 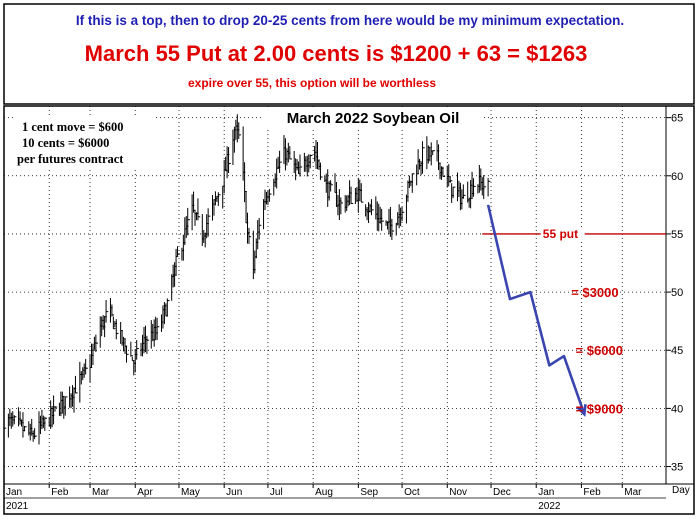 I want to click on projection-line, so click(x=536, y=309).